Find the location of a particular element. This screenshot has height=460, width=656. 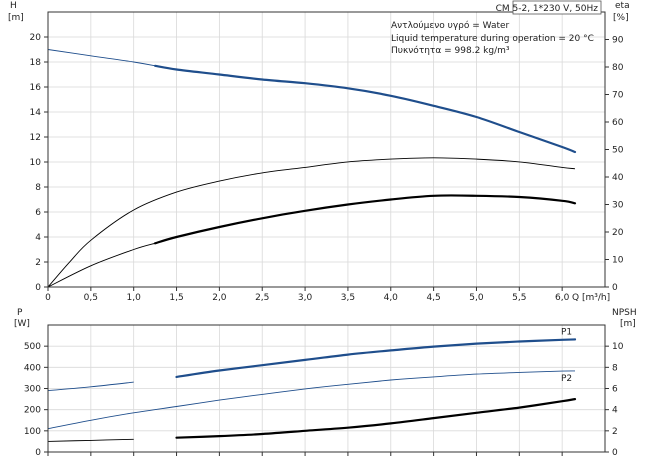

x-tick-label: 4,0 is located at coordinates (391, 298).